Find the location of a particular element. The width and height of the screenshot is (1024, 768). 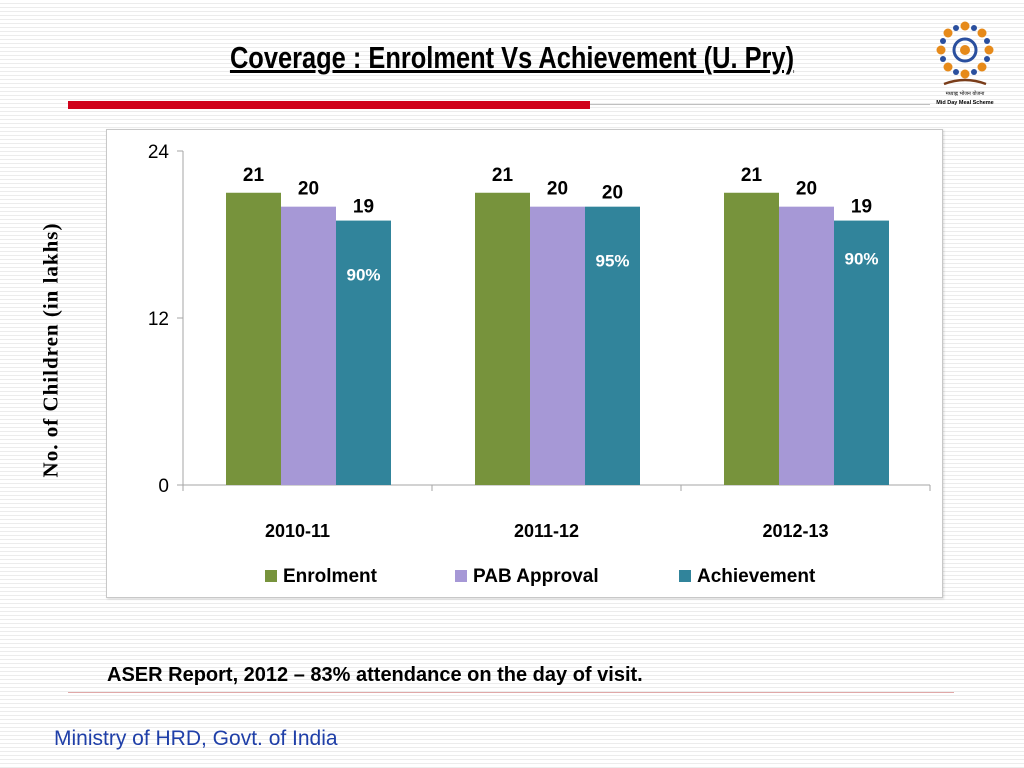

x-category-label: 2010-11 is located at coordinates (297, 531).